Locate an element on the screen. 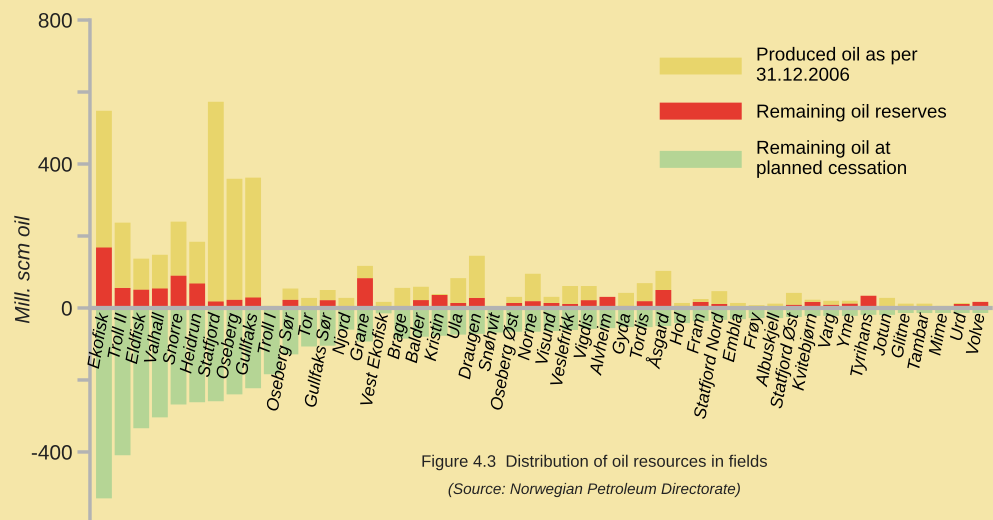  annotation: Figure 4.3 Distribution of oil resources in fields is located at coordinates (594, 462).